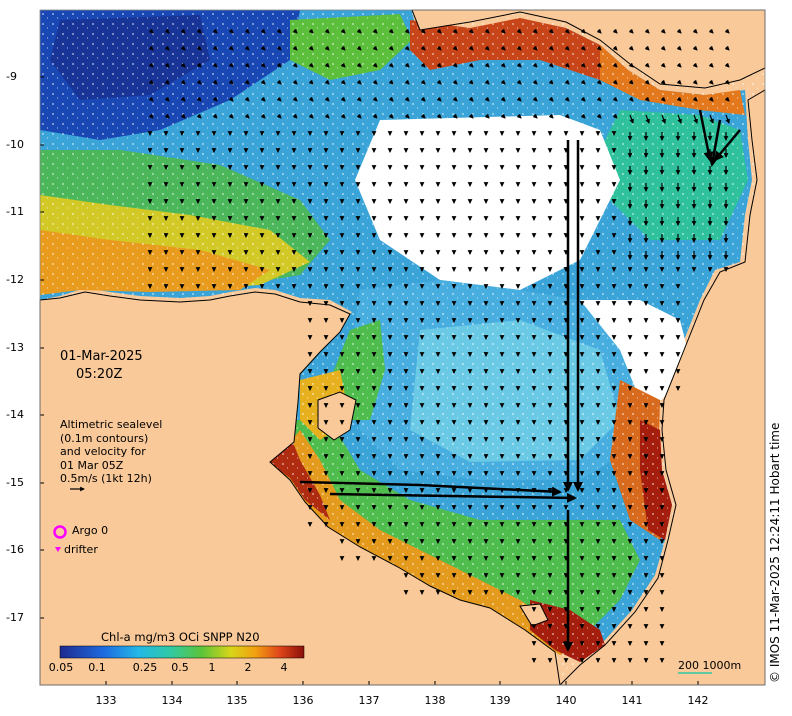 The height and width of the screenshot is (716, 792). What do you see at coordinates (97, 667) in the screenshot?
I see `colorbar-tick: 0.1` at bounding box center [97, 667].